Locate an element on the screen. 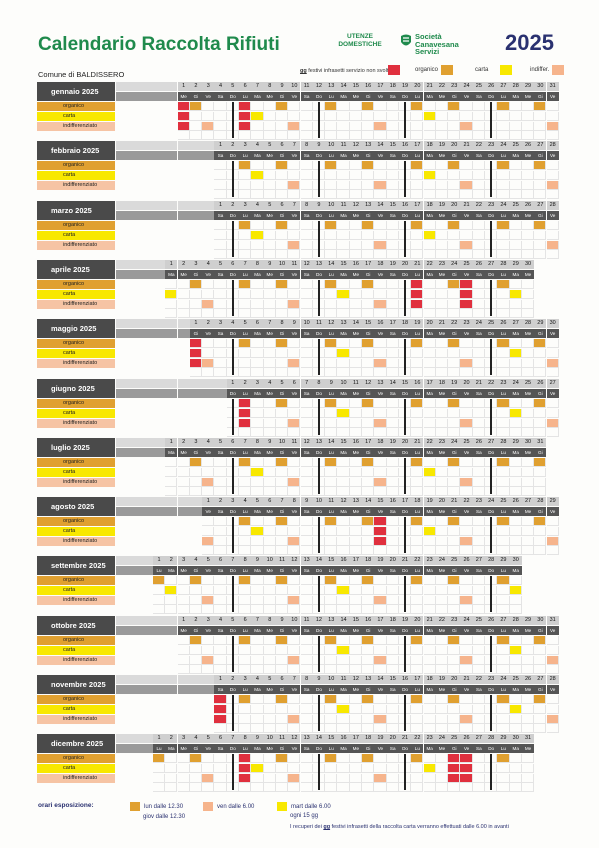  day-number: 27 is located at coordinates (515, 324).